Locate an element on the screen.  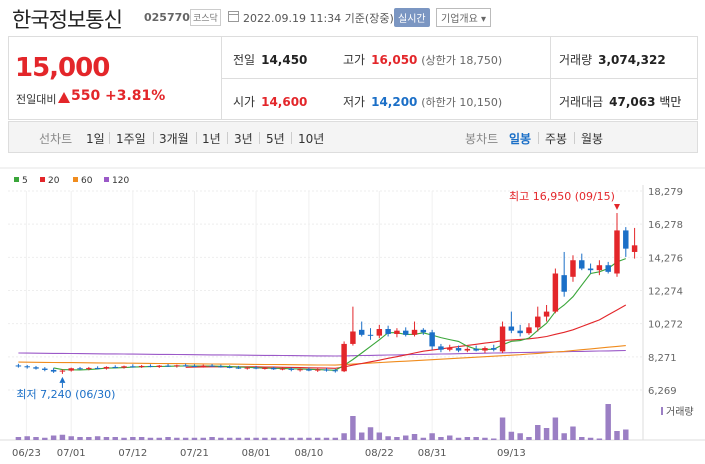
stock-name: 한국정보통신 is located at coordinates (67, 20).